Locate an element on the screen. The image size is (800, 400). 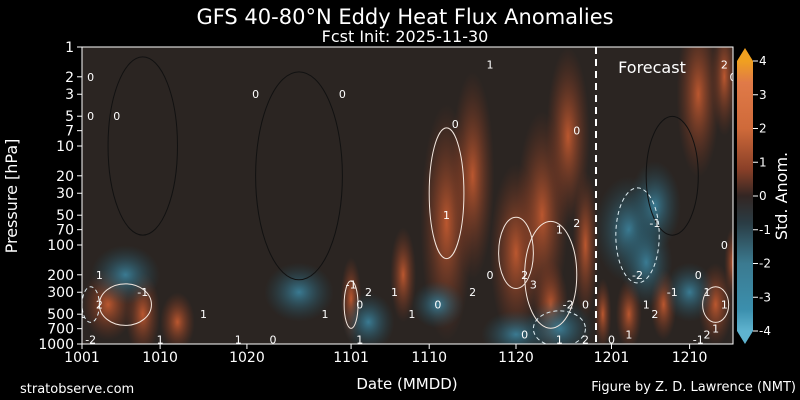
x-tick-label: 1210 is located at coordinates (690, 358).